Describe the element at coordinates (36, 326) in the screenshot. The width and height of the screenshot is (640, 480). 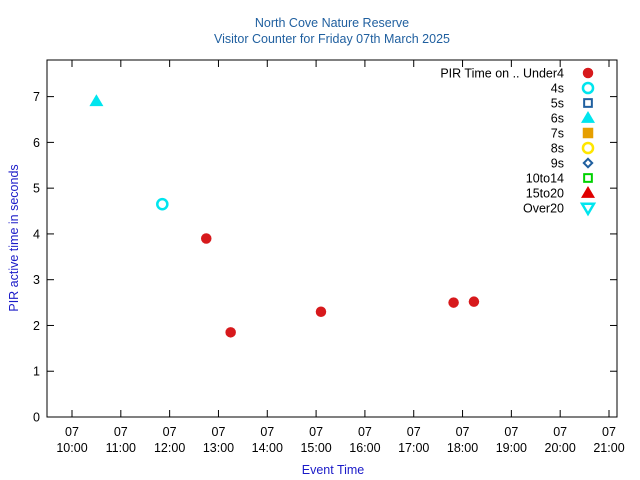
I see `y-tick-label: 2` at that location.